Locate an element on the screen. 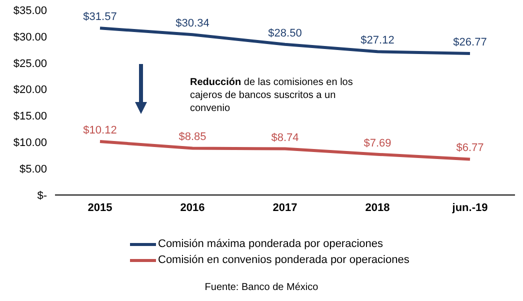 This screenshot has width=523, height=301. data-label: $26.77 is located at coordinates (470, 42).